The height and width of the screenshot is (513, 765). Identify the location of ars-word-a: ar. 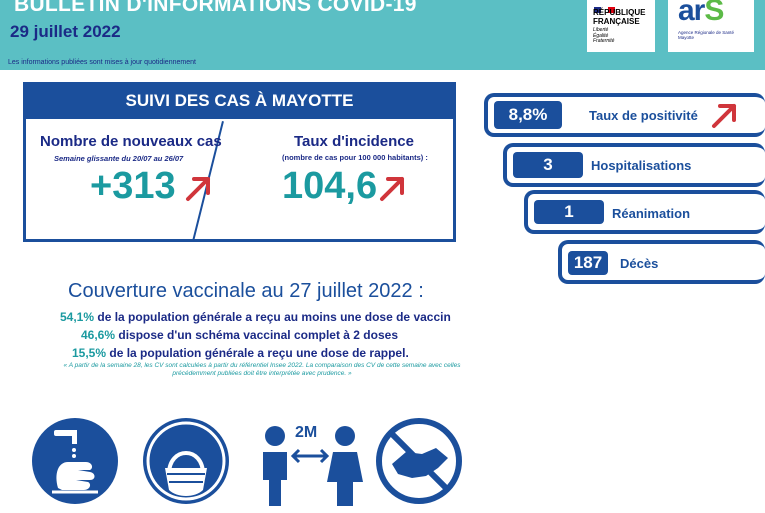
(691, 13).